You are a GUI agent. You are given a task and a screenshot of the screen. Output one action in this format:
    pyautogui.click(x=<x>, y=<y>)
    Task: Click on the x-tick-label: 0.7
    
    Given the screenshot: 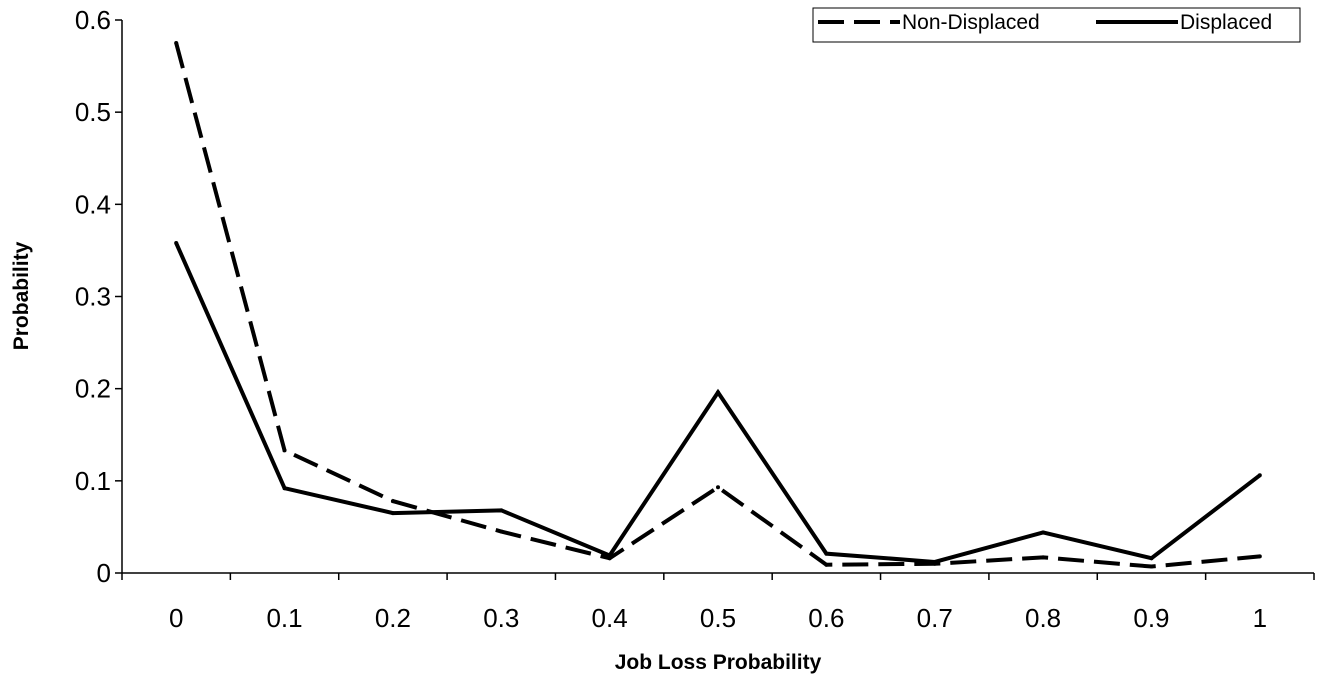 What is the action you would take?
    pyautogui.click(x=935, y=618)
    